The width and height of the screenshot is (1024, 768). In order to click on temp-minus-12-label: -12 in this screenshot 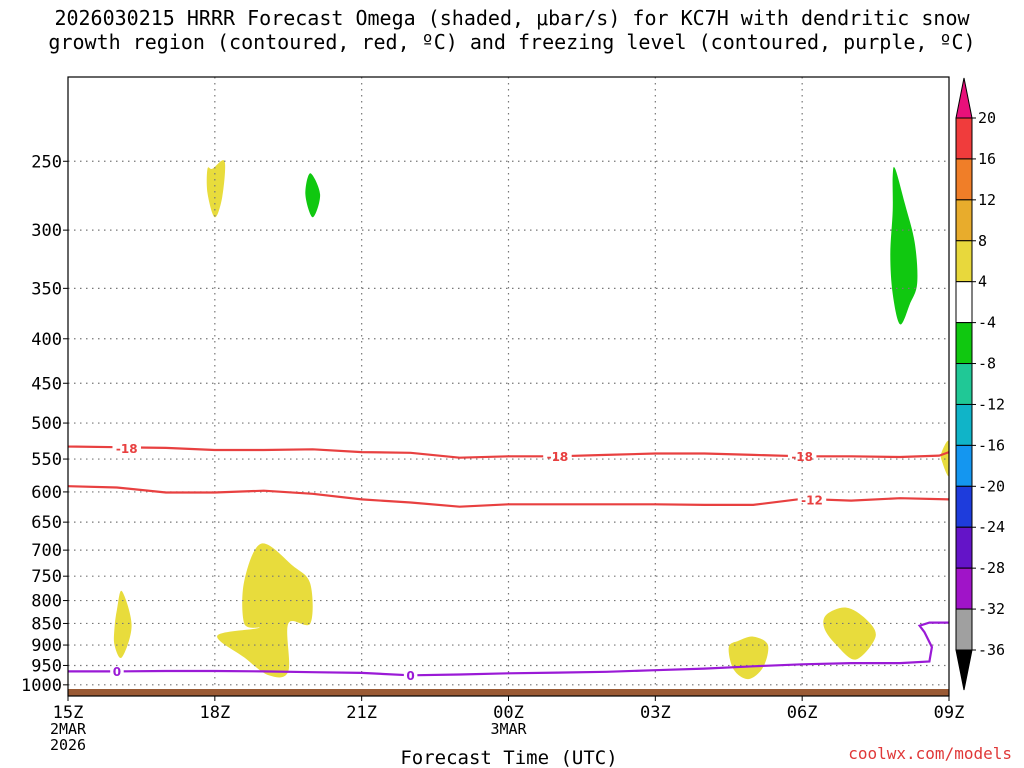, I will do `click(812, 501)`.